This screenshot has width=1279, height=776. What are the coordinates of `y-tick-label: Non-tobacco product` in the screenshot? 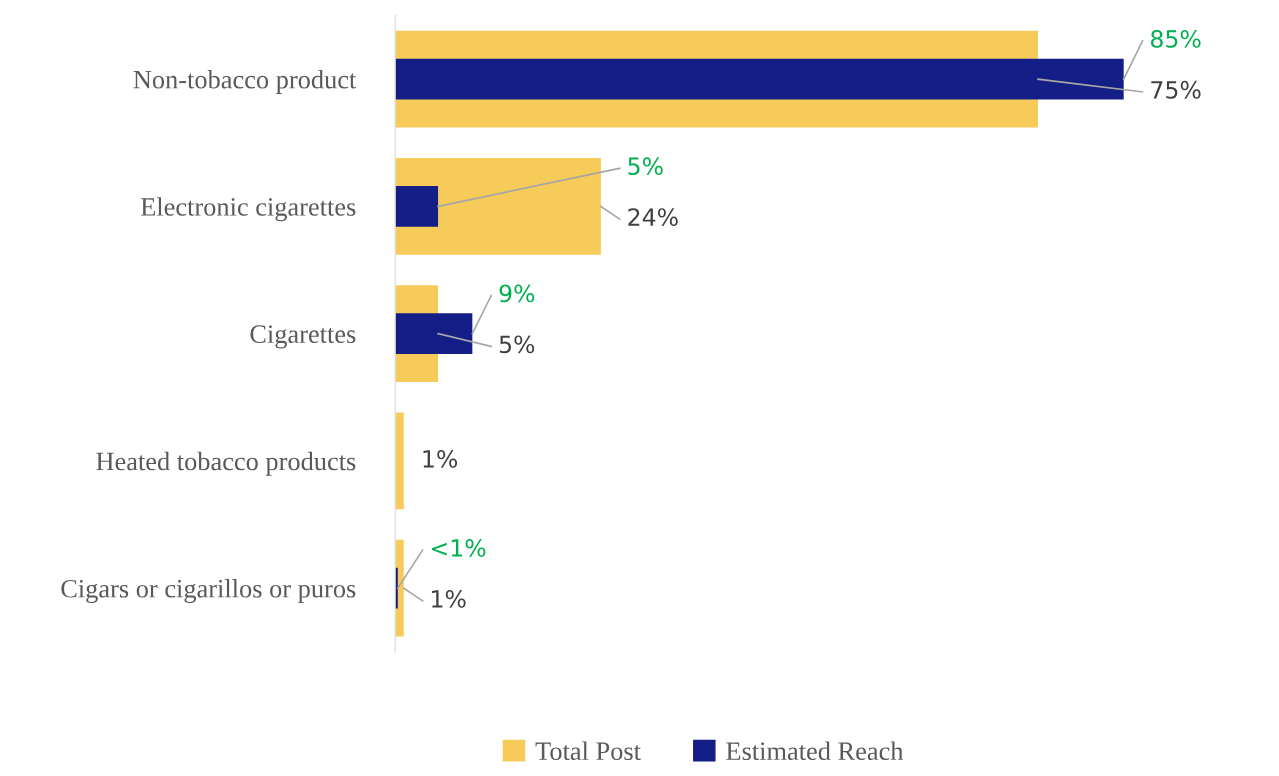 It's located at (245, 82).